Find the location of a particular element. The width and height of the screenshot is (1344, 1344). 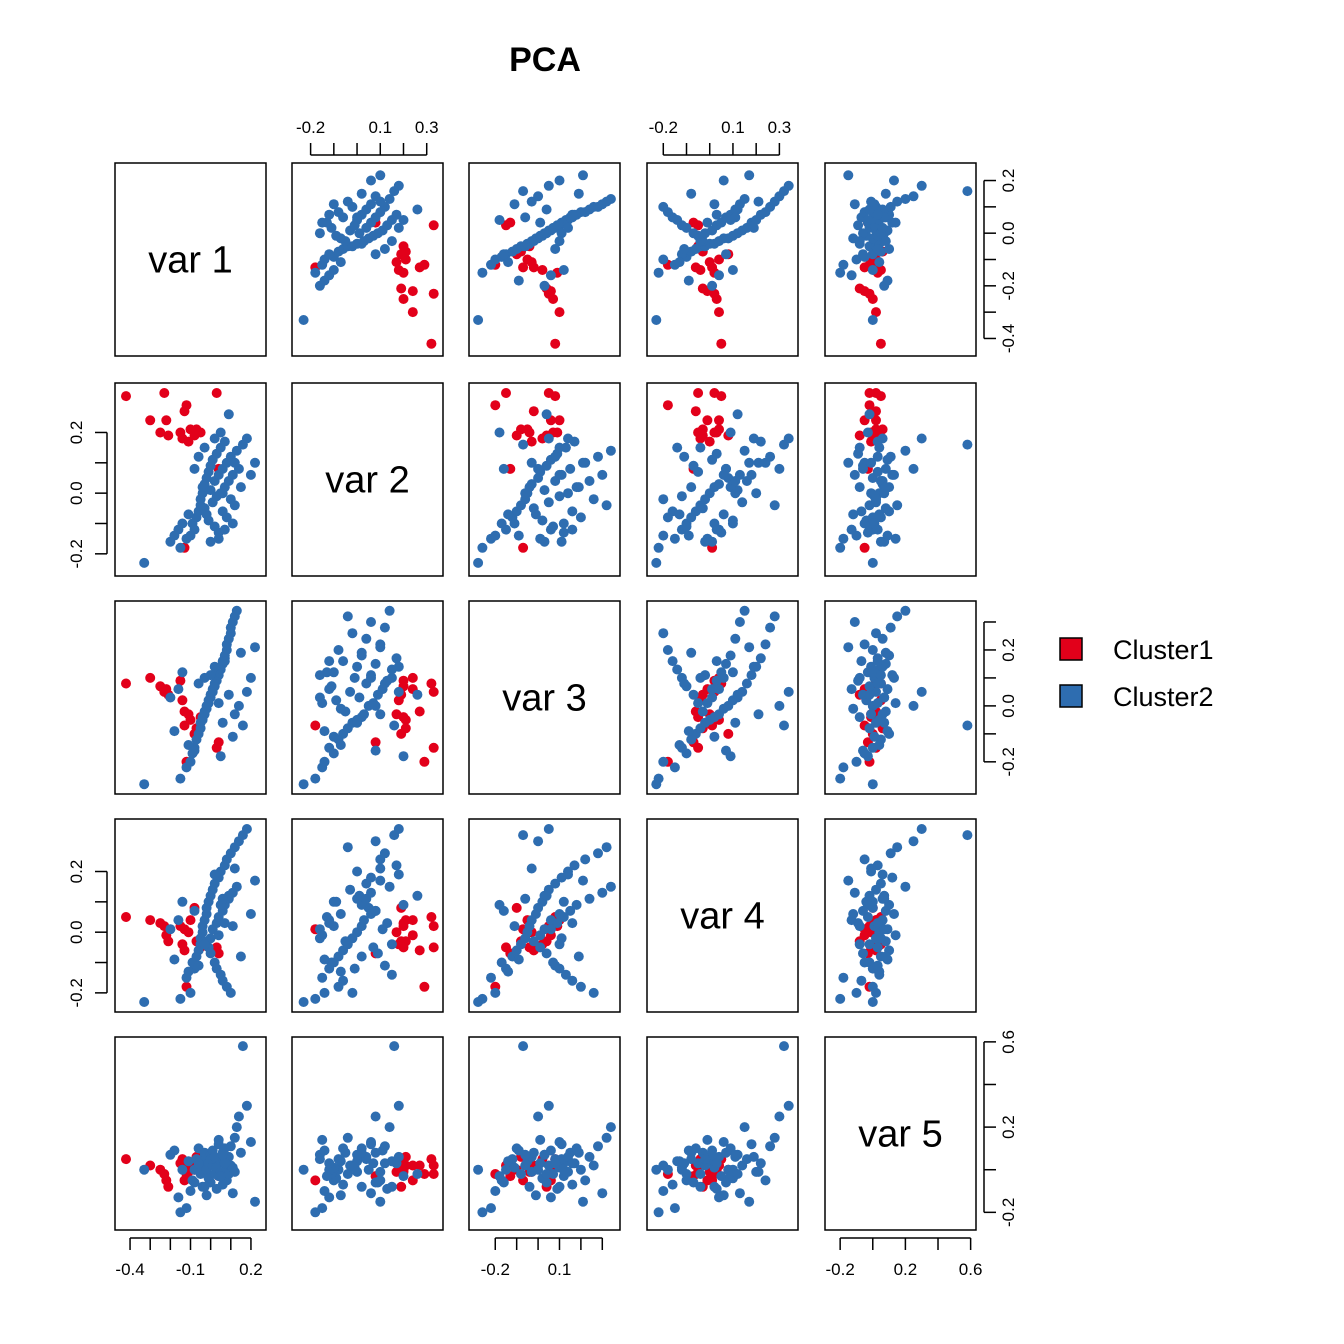

diagonal-label: var 5 is located at coordinates (900, 1135).